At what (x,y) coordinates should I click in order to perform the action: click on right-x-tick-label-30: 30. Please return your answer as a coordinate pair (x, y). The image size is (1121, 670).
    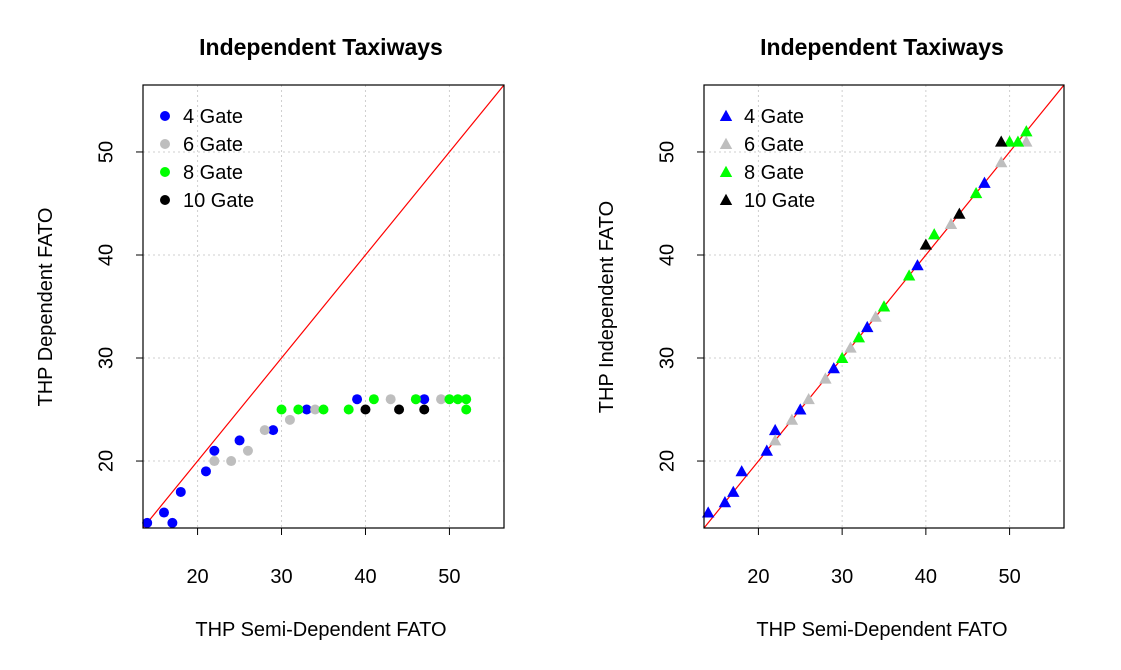
    Looking at the image, I should click on (842, 577).